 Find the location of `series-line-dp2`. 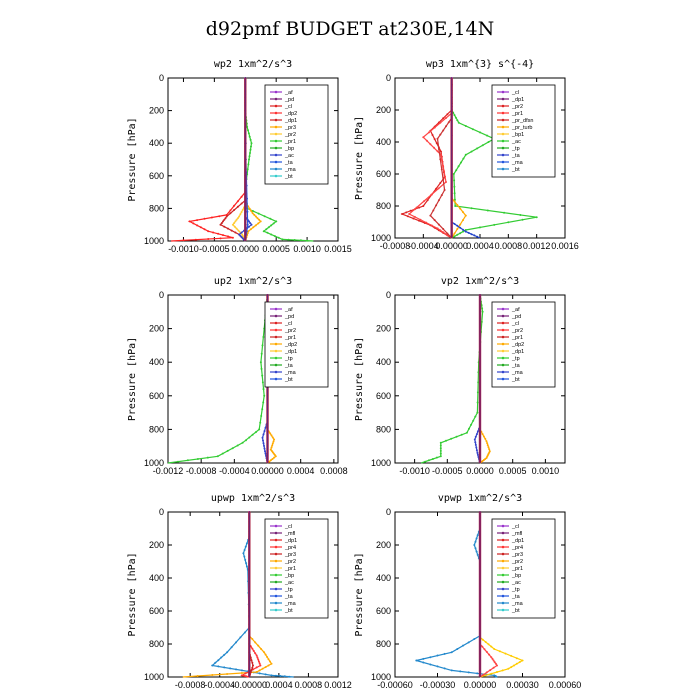

series-line-dp2 is located at coordinates (452, 379).